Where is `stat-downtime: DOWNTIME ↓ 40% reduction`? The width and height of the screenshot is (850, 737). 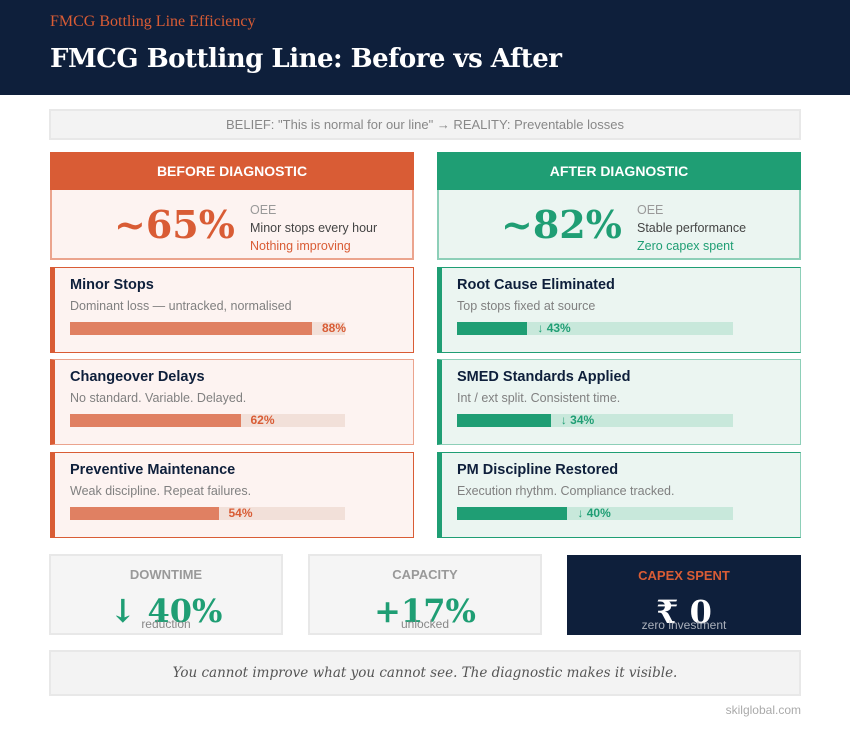
stat-downtime: DOWNTIME ↓ 40% reduction is located at coordinates (166, 594).